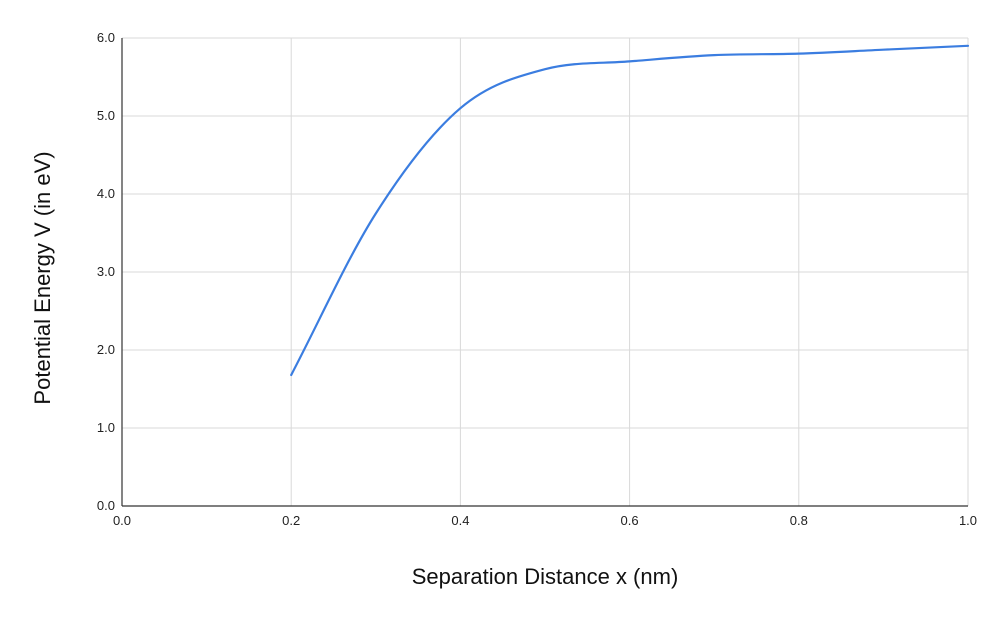 The image size is (1000, 619). What do you see at coordinates (42, 277) in the screenshot?
I see `y-axis-title: Potential Energy V (in eV)` at bounding box center [42, 277].